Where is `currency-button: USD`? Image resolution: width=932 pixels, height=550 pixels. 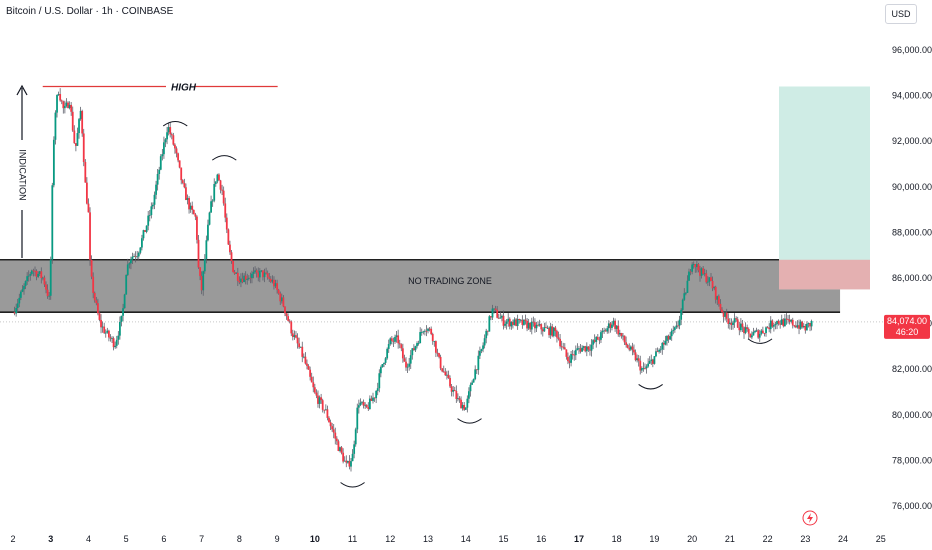 currency-button: USD is located at coordinates (901, 14).